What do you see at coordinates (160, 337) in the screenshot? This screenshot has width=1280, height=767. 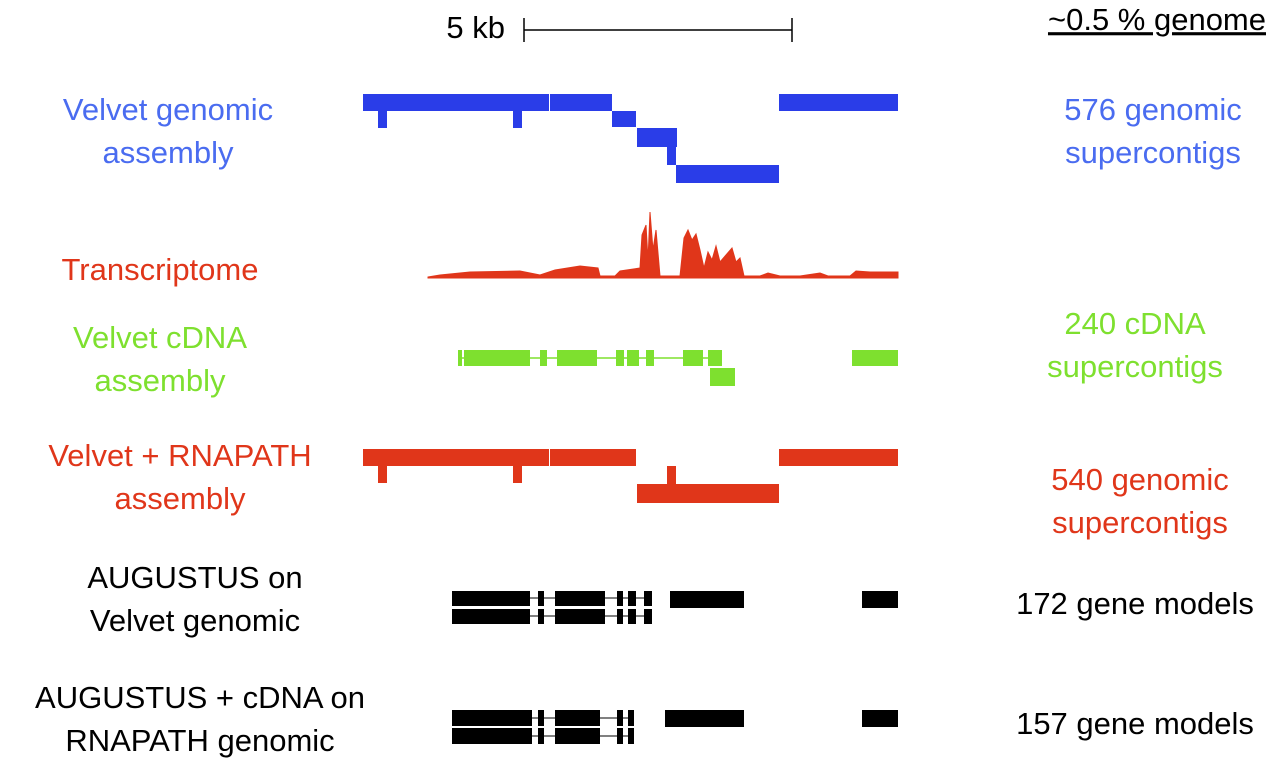 I see `track-label: Velvet cDNA` at bounding box center [160, 337].